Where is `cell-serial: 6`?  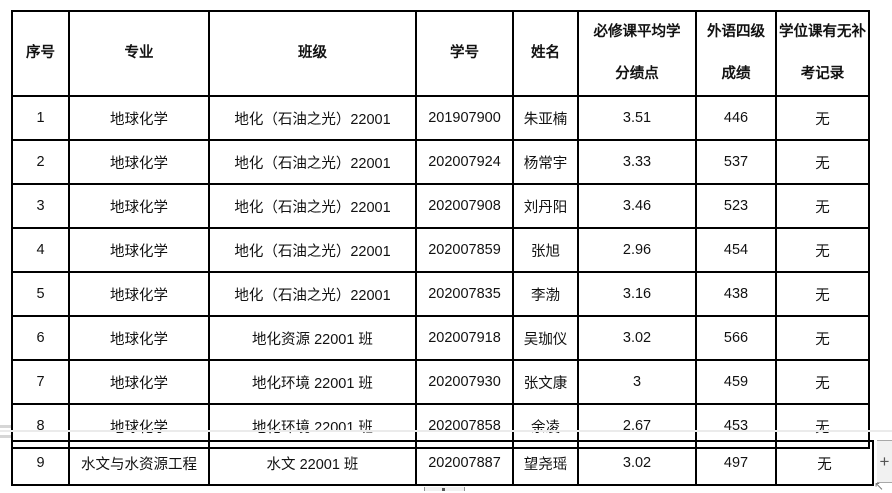
cell-serial: 6 is located at coordinates (40, 338).